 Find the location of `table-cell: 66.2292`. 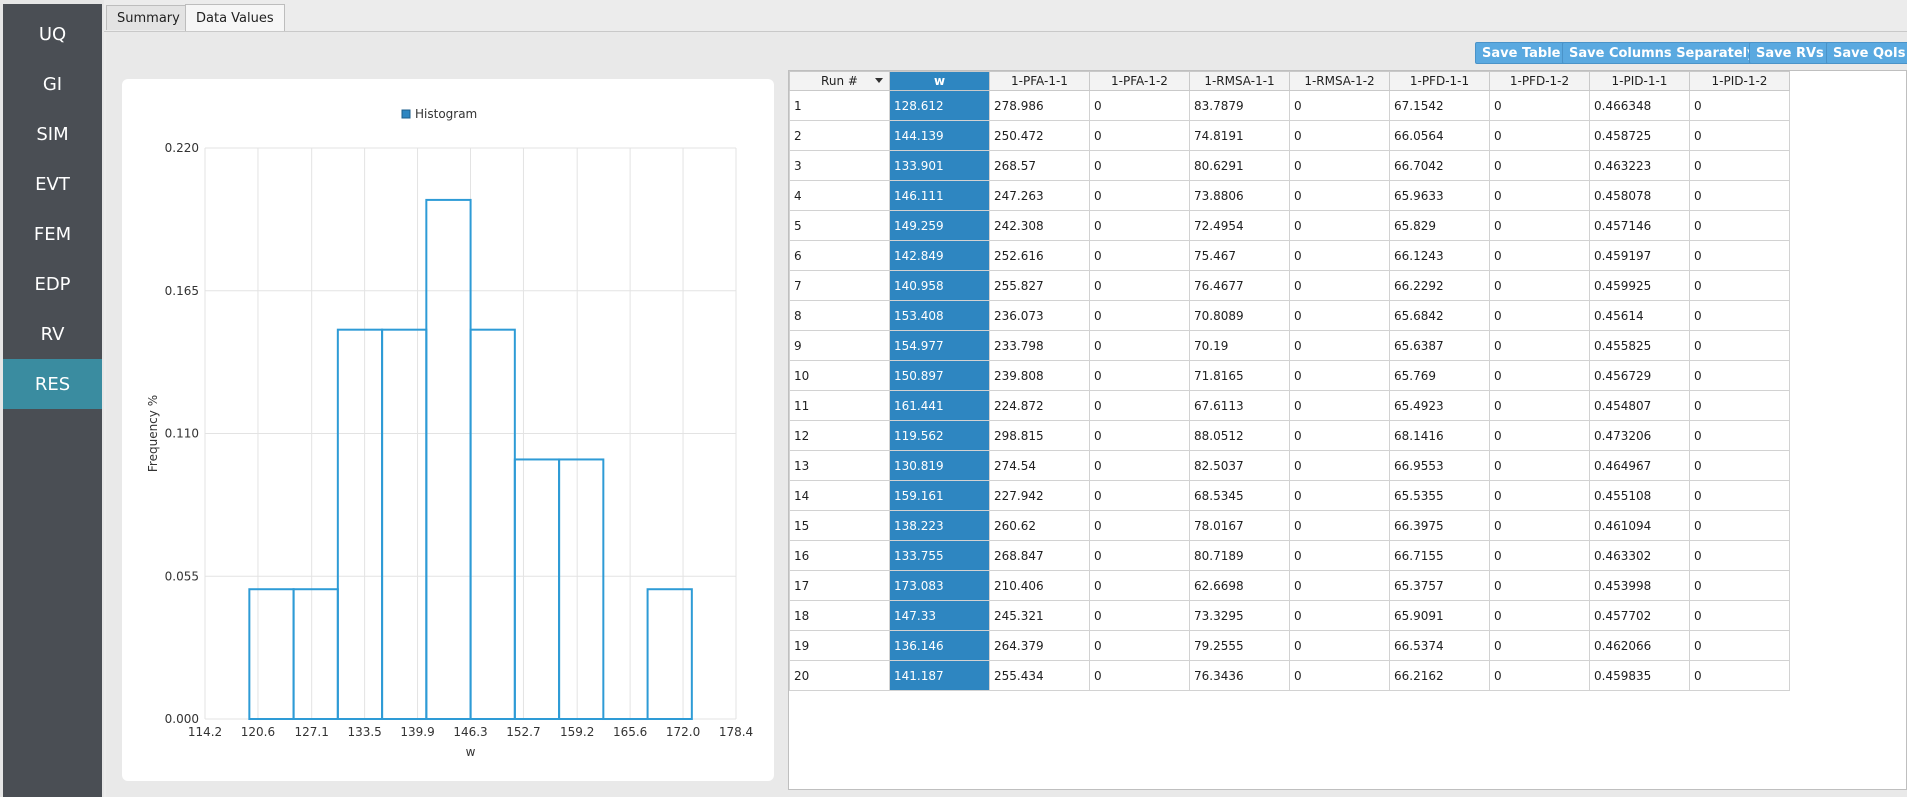

table-cell: 66.2292 is located at coordinates (1439, 285).